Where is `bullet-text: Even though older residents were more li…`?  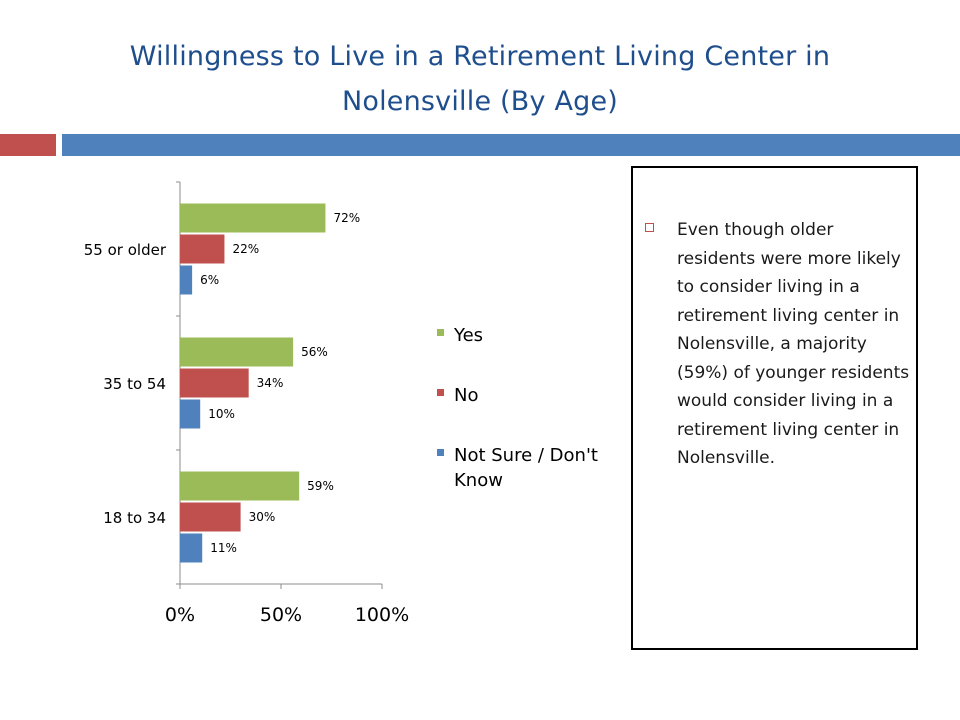
bullet-text: Even though older residents were more li… is located at coordinates (793, 344).